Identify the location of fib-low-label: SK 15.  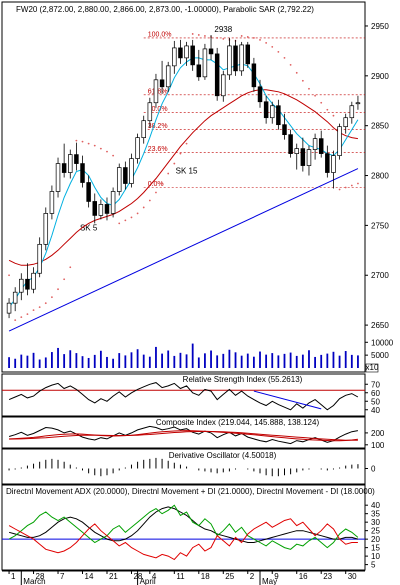
(187, 171).